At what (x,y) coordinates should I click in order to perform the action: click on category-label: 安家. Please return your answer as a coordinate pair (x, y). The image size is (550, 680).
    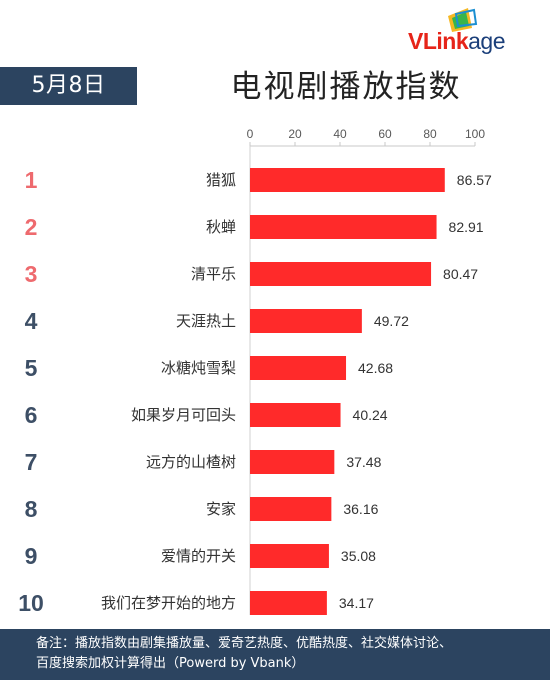
    Looking at the image, I should click on (221, 509).